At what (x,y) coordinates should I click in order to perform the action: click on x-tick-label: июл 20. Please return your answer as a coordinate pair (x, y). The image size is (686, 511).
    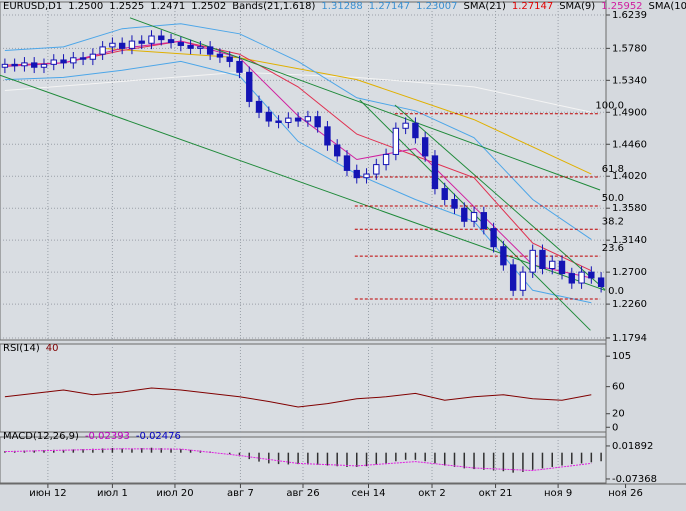
    Looking at the image, I should click on (174, 493).